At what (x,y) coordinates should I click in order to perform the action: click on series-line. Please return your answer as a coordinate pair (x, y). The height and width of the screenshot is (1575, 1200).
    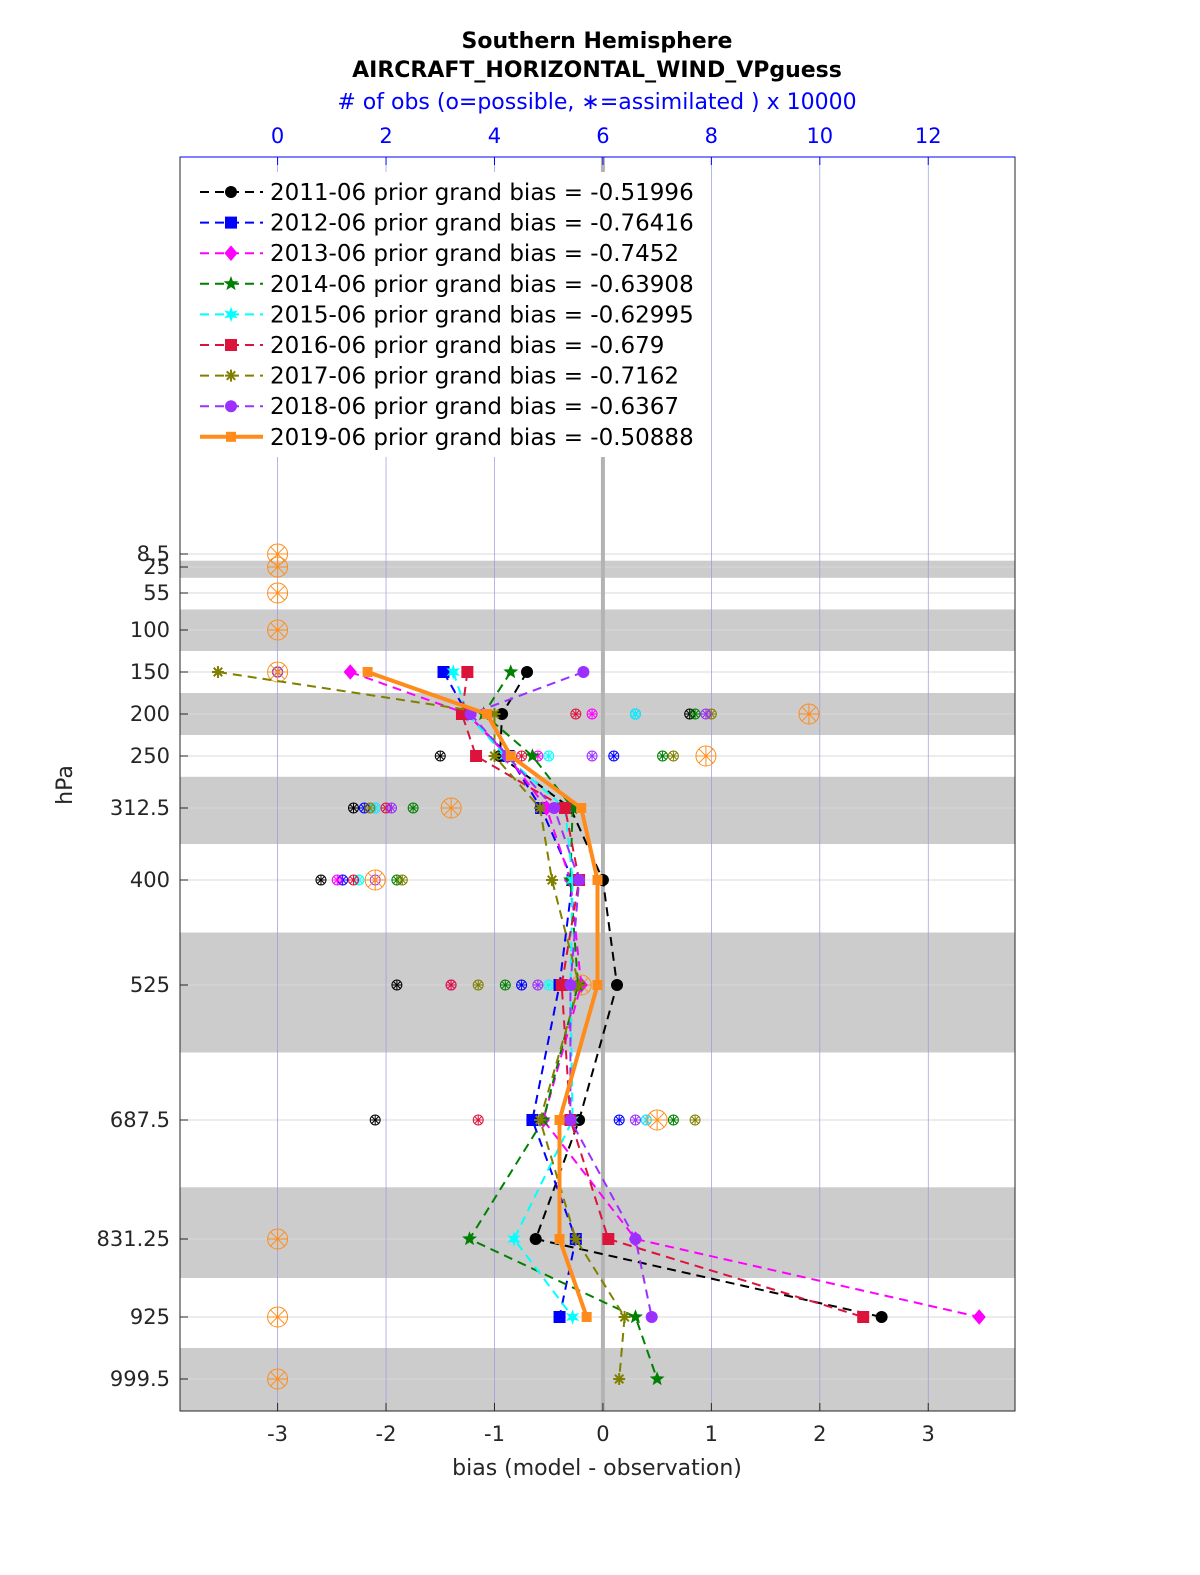
    Looking at the image, I should click on (513, 994).